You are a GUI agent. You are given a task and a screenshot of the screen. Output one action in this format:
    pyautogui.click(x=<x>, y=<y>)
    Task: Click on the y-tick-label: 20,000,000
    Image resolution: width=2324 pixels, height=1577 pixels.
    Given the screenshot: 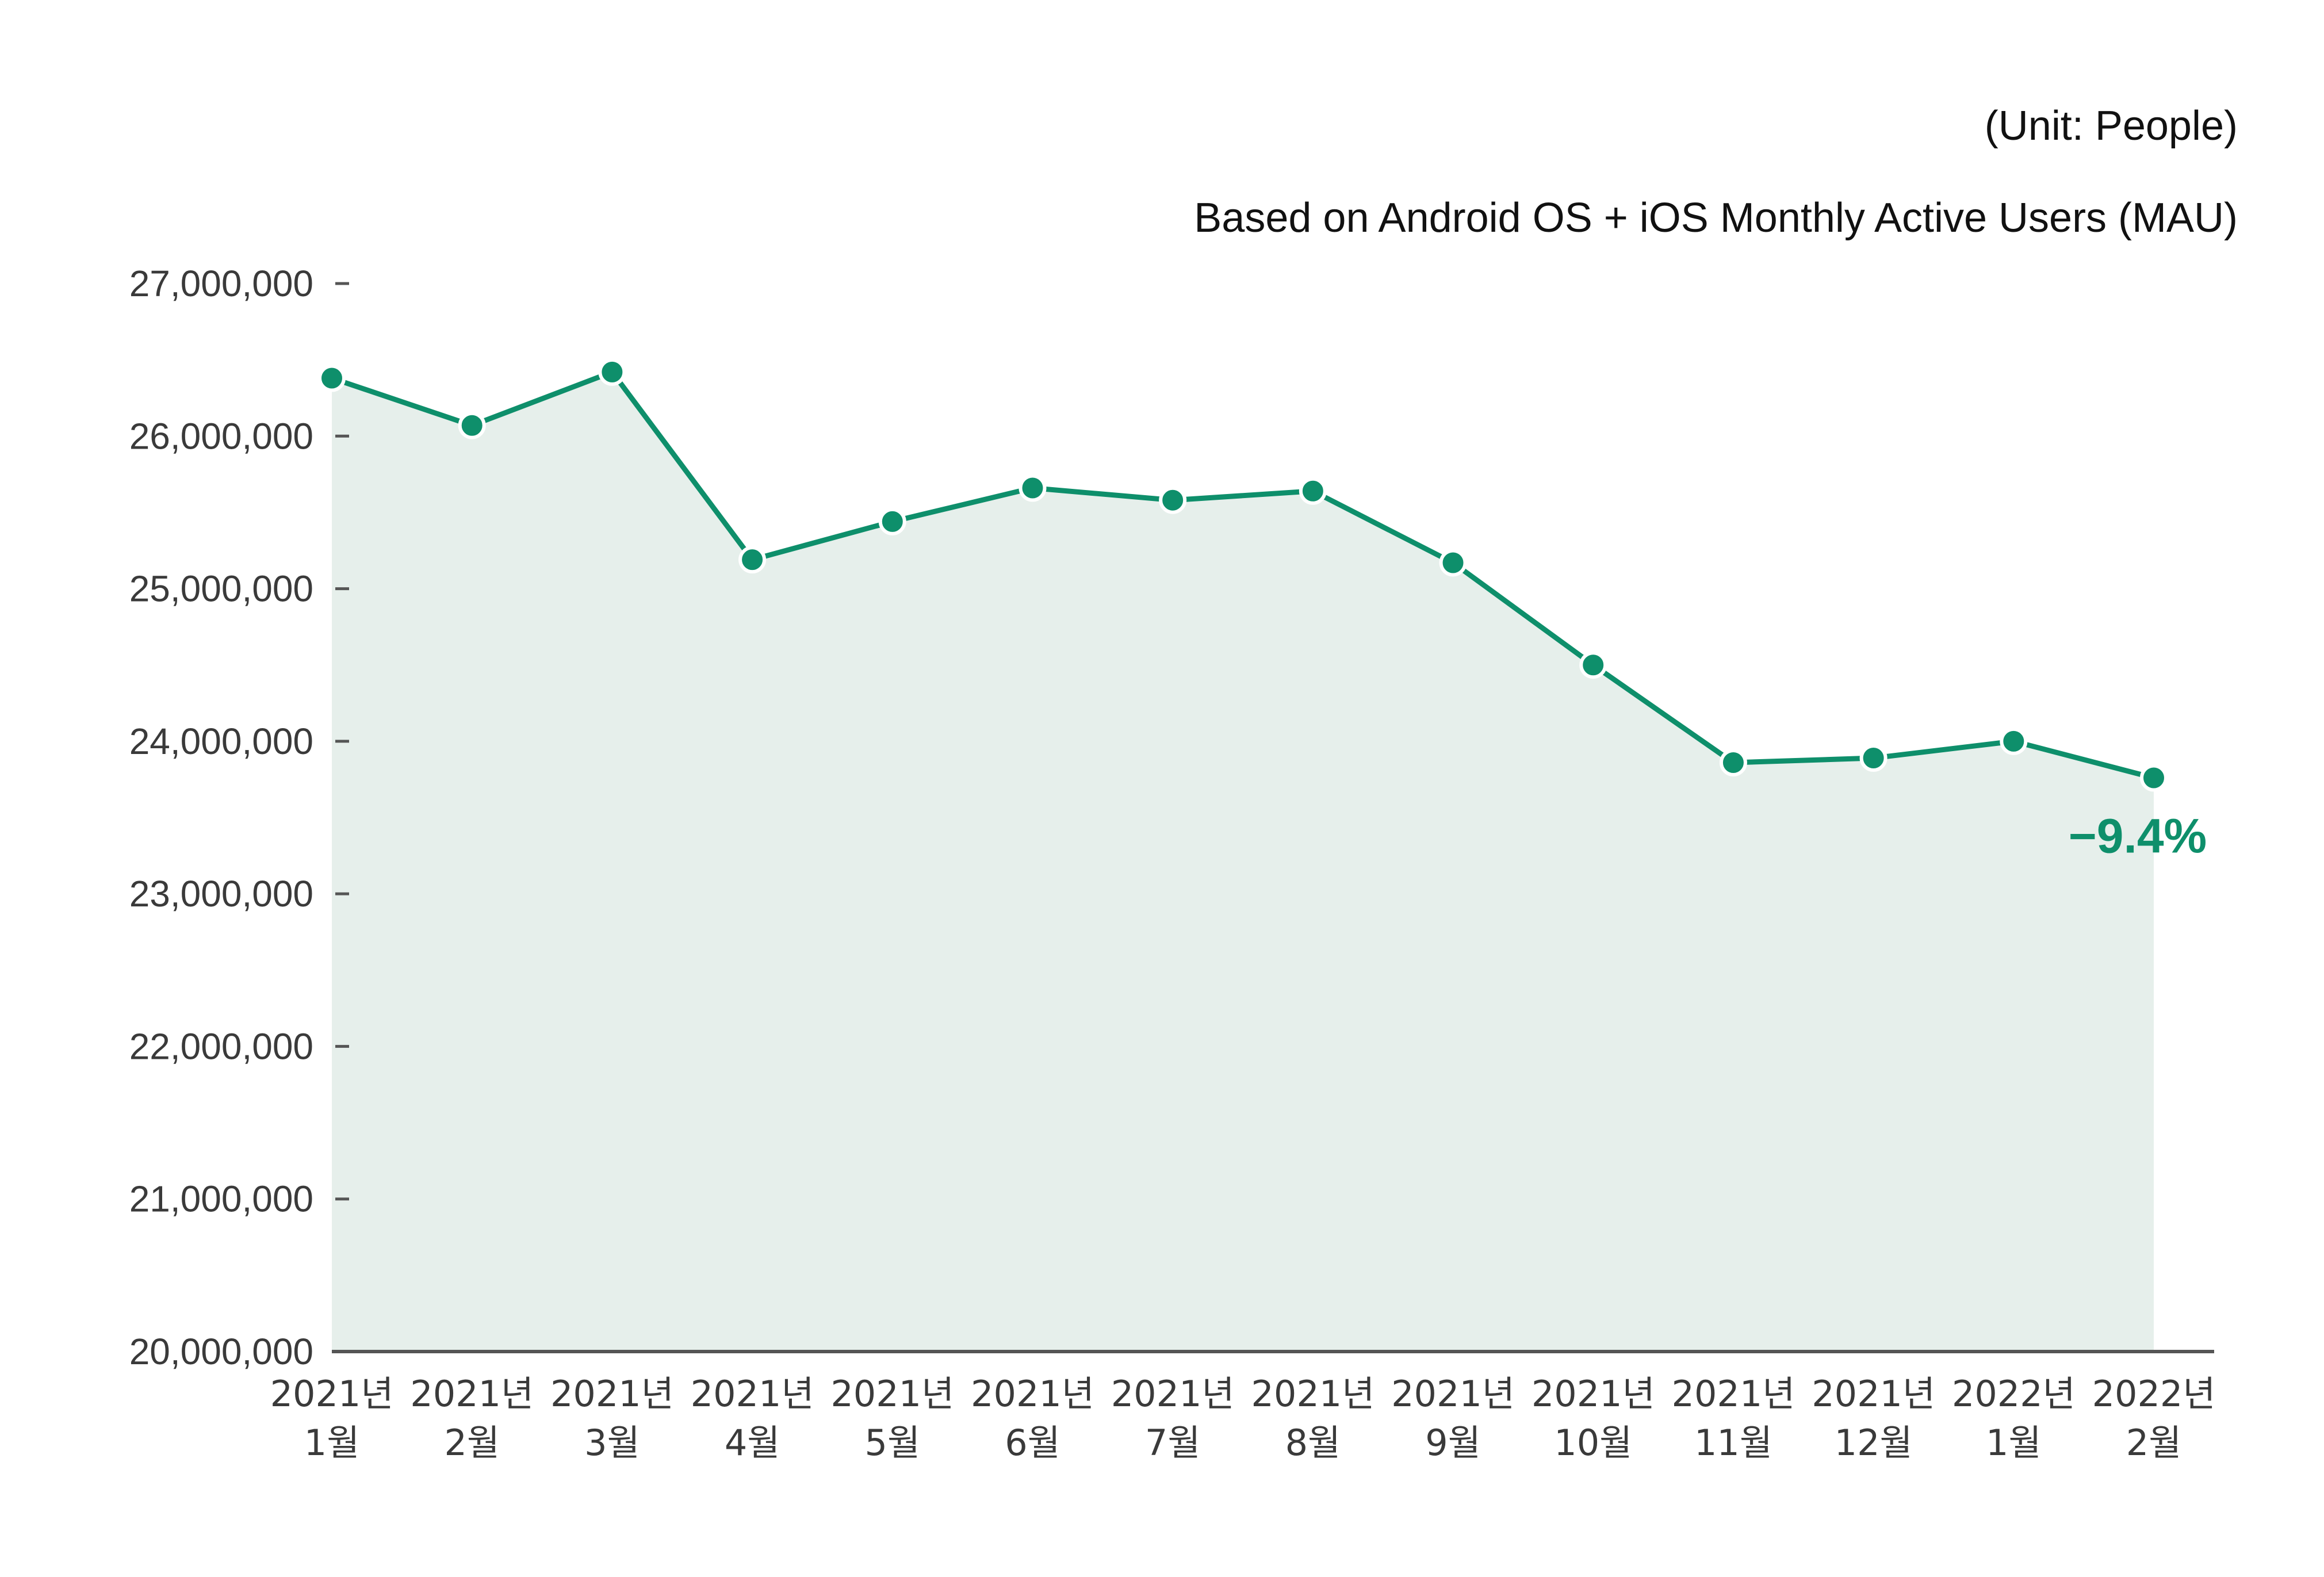 What is the action you would take?
    pyautogui.click(x=221, y=1352)
    